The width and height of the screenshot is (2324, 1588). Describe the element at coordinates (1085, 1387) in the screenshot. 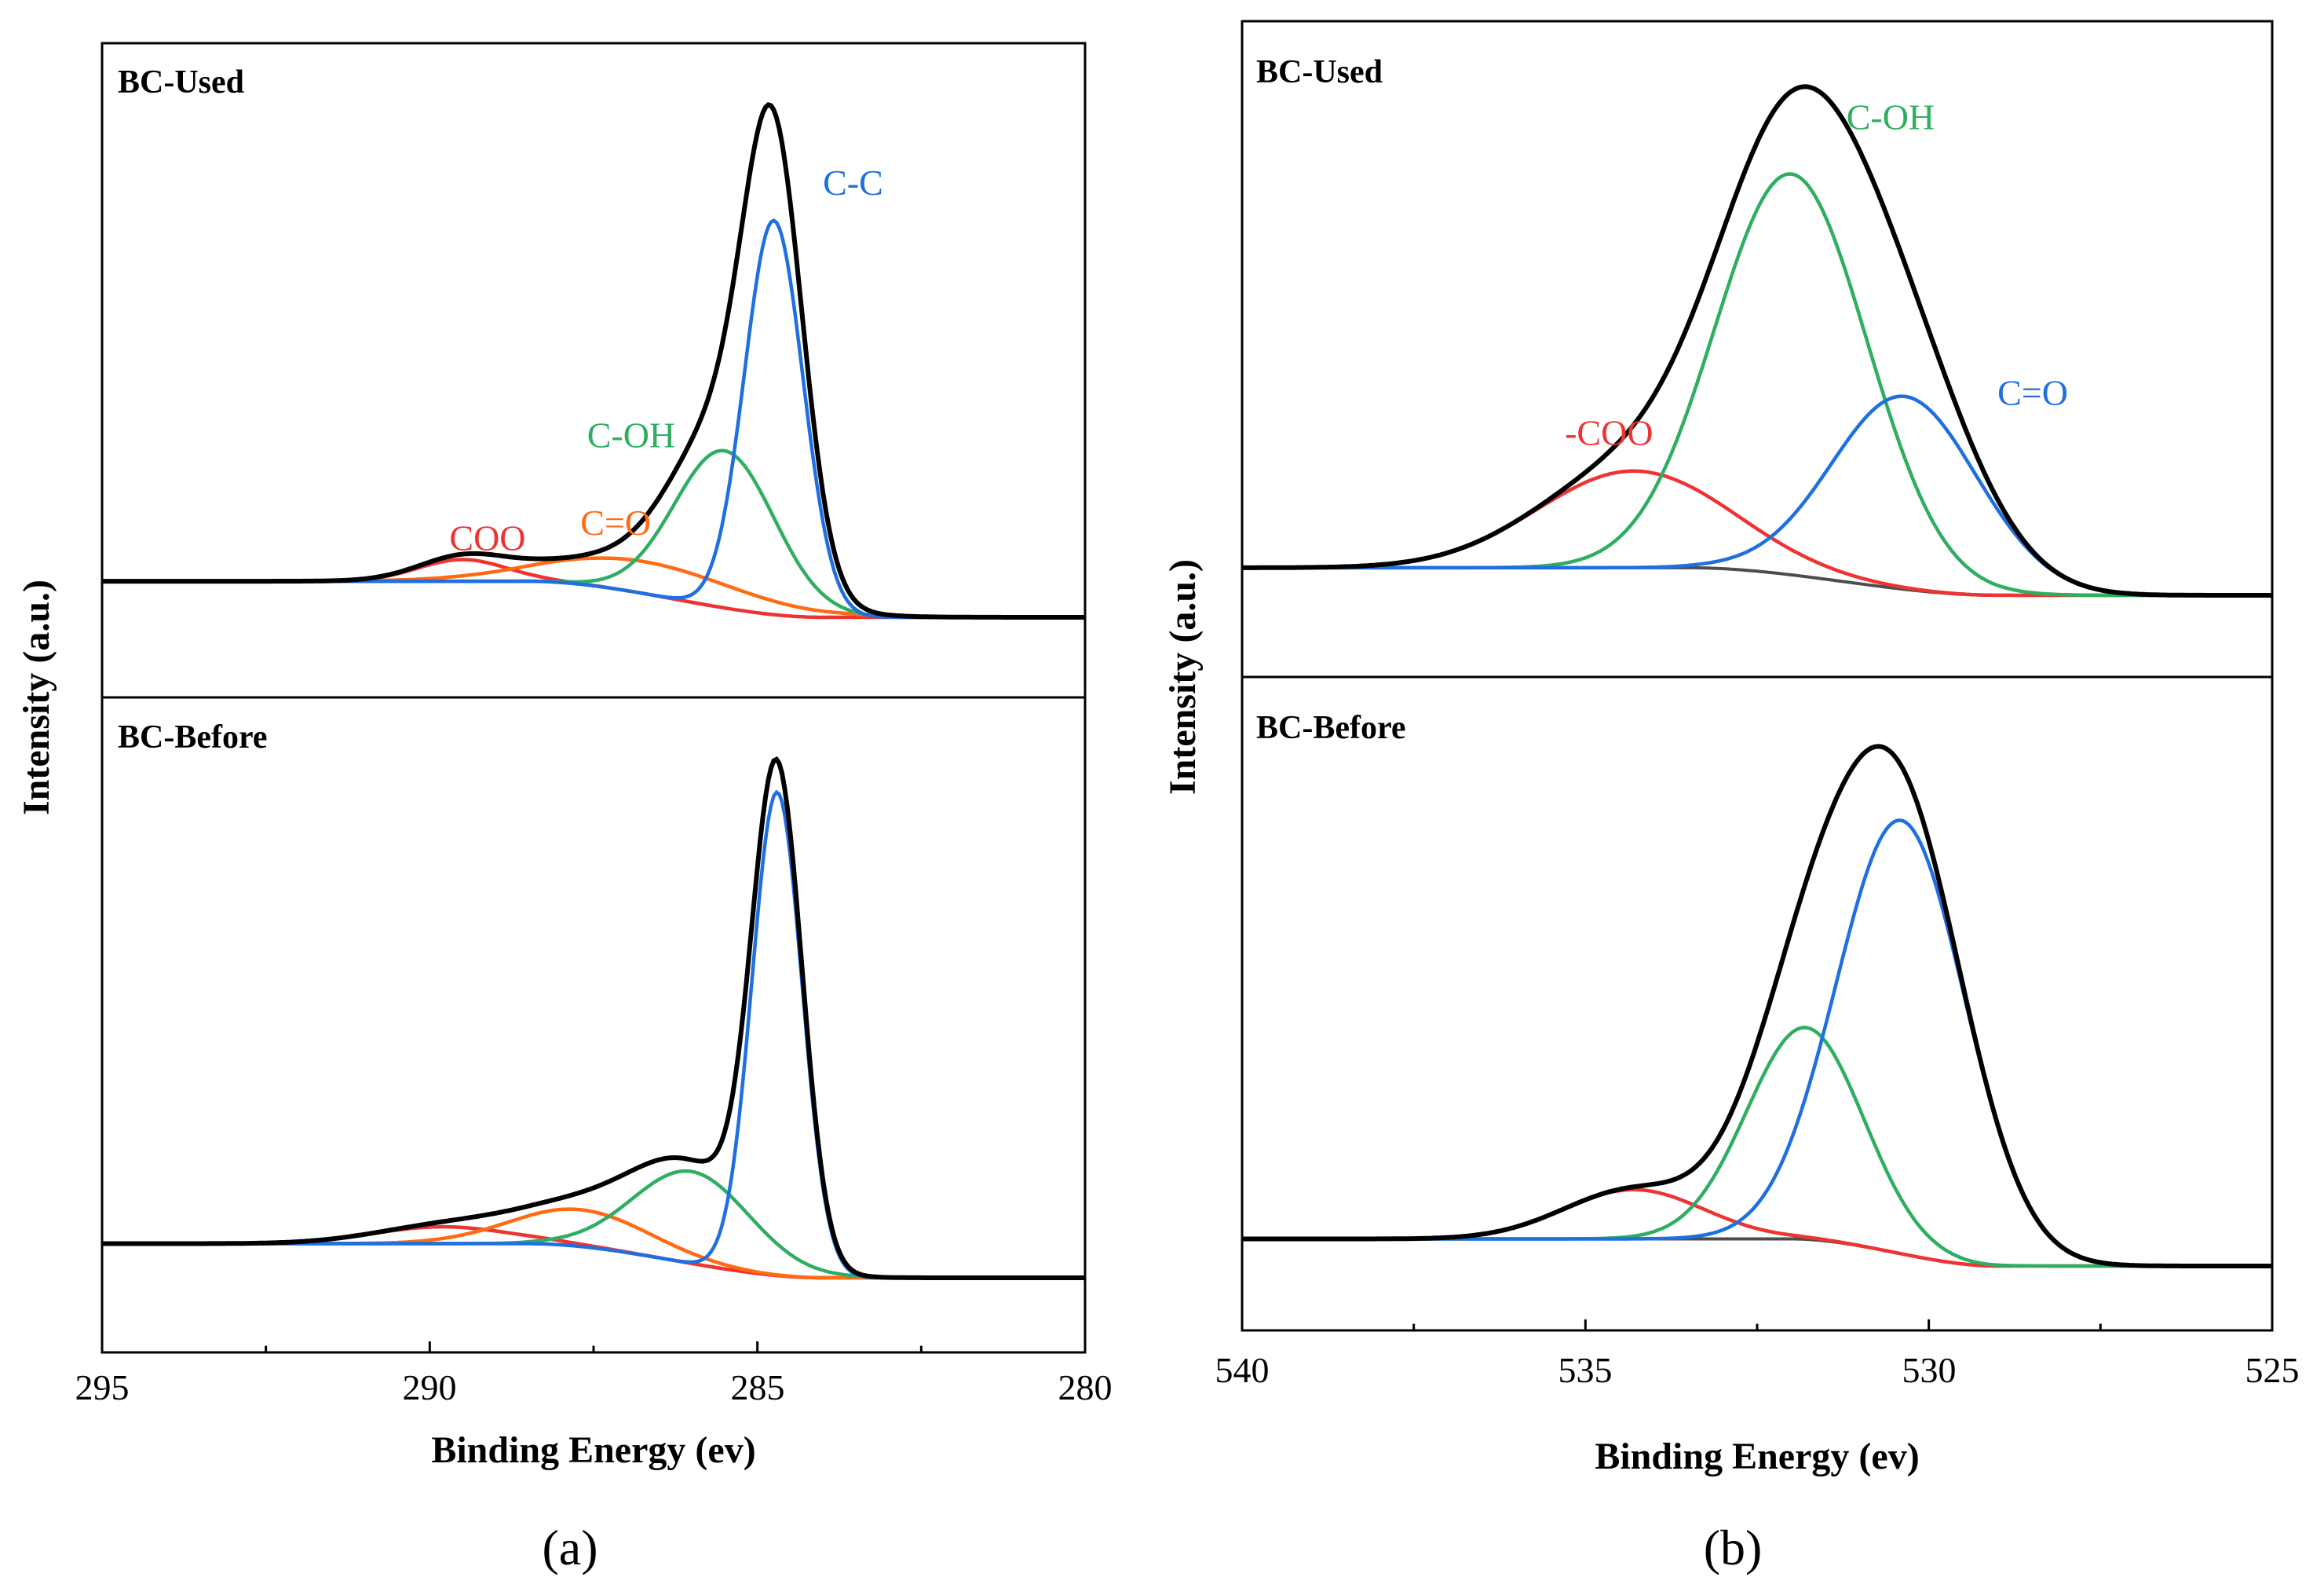

I see `chart-a-tick-label-280: 280` at that location.